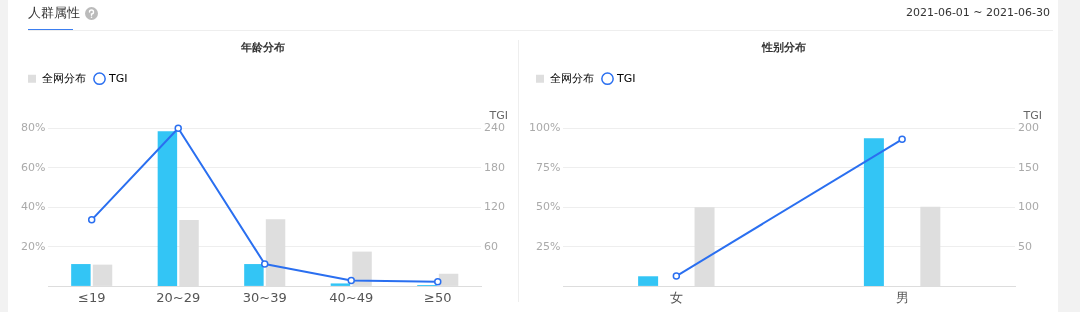 This screenshot has width=1080, height=312. What do you see at coordinates (33, 207) in the screenshot?
I see `y-tick-label: 40%` at bounding box center [33, 207].